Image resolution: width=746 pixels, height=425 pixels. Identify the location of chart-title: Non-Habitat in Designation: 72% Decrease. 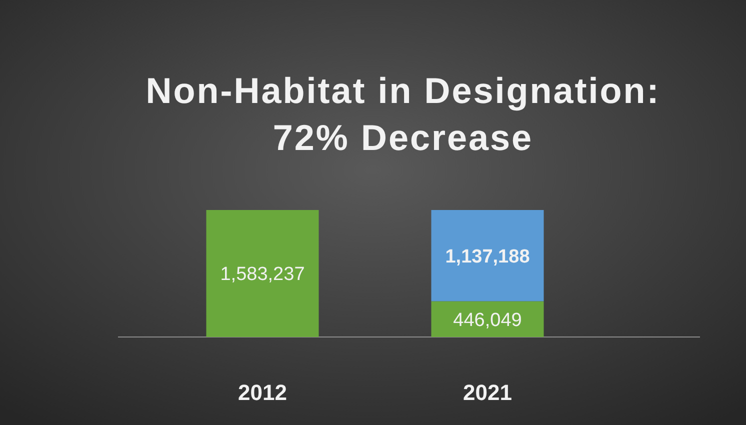
(403, 114).